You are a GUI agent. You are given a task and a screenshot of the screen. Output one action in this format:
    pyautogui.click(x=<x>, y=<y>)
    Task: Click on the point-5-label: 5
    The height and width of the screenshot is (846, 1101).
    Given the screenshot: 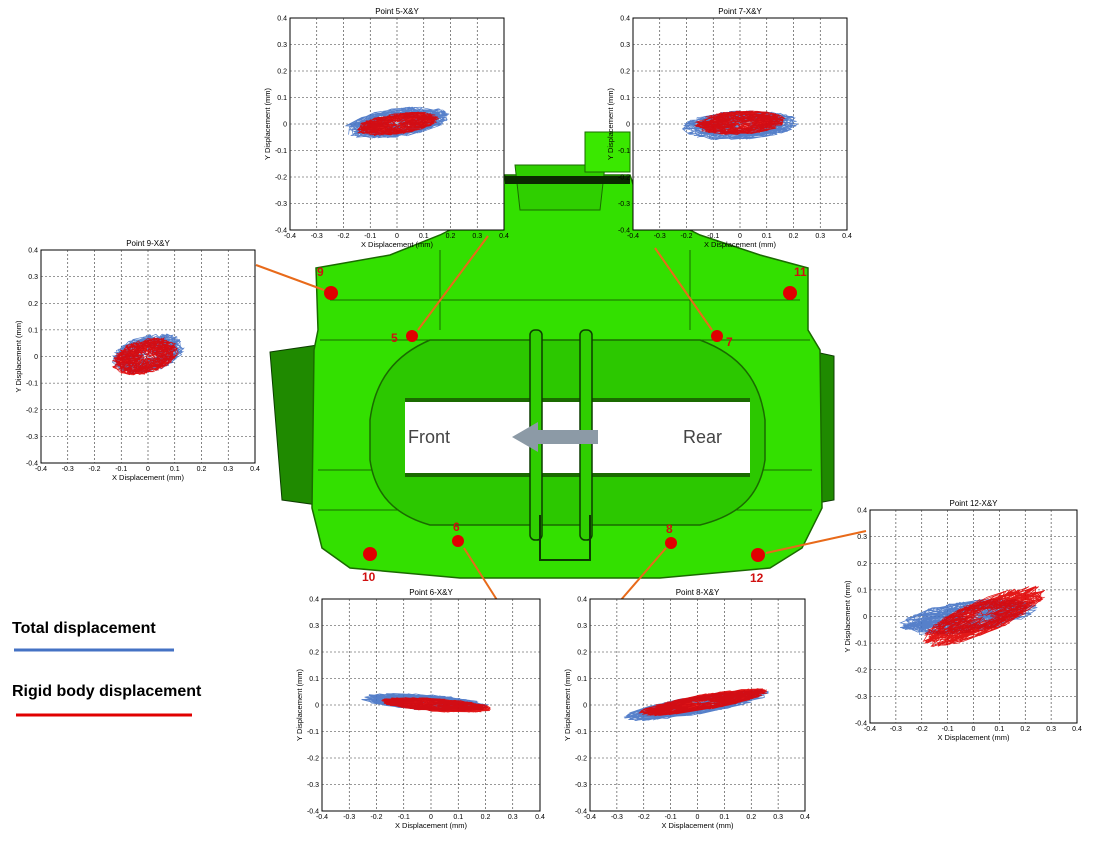 What is the action you would take?
    pyautogui.click(x=394, y=338)
    